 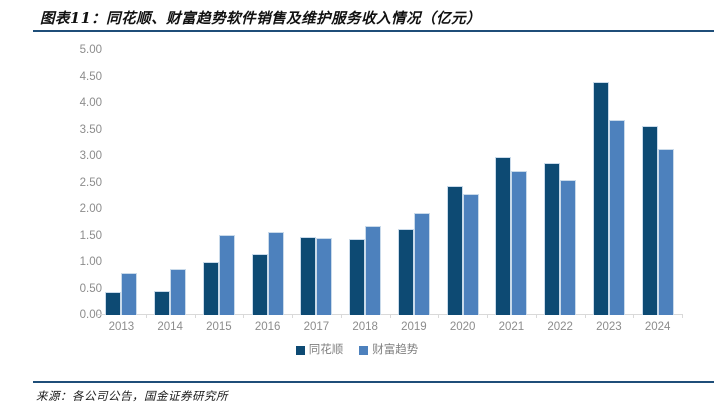 What do you see at coordinates (421, 264) in the screenshot?
I see `bar-财富趋势-2019` at bounding box center [421, 264].